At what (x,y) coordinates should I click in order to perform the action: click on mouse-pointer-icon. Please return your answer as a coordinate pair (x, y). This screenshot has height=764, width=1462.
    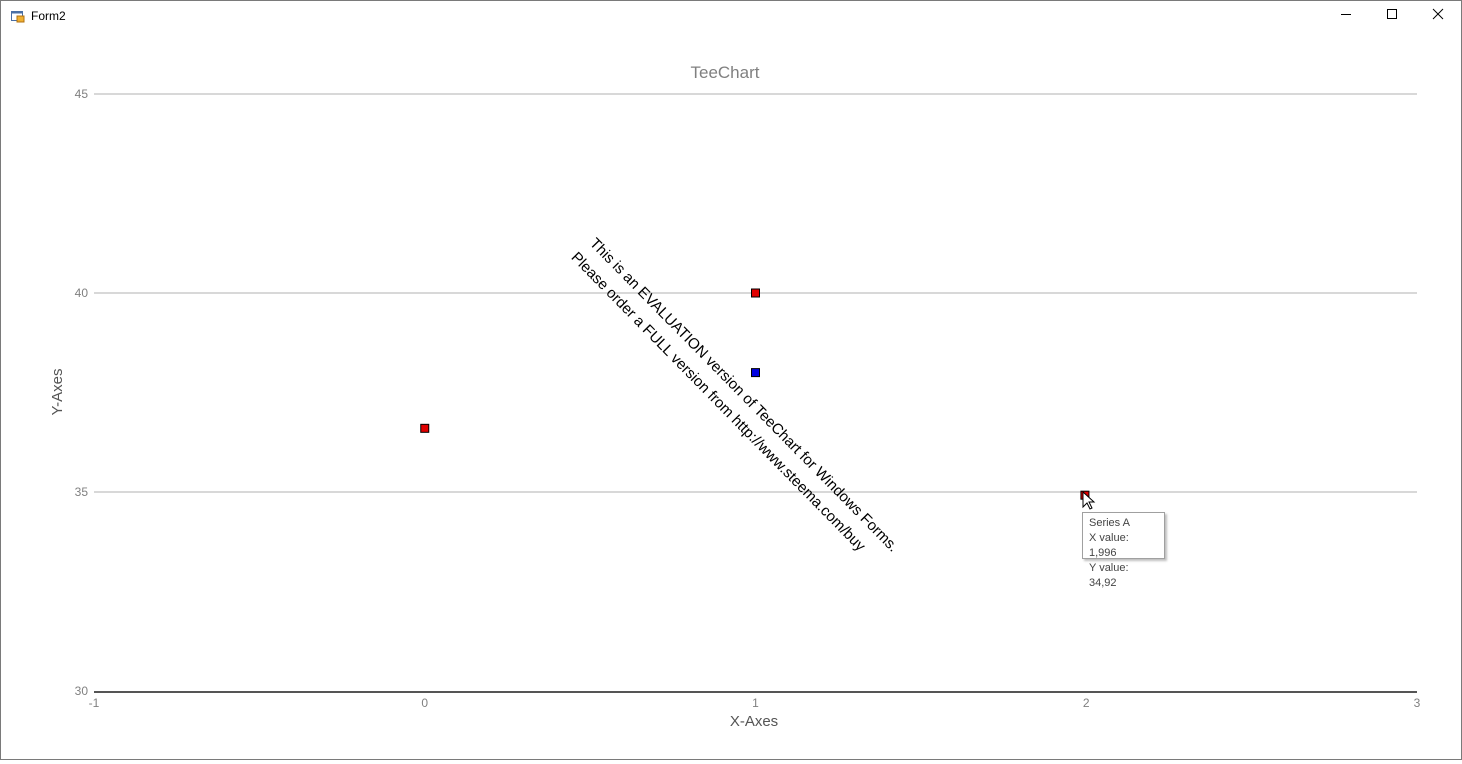
    Looking at the image, I should click on (1089, 503).